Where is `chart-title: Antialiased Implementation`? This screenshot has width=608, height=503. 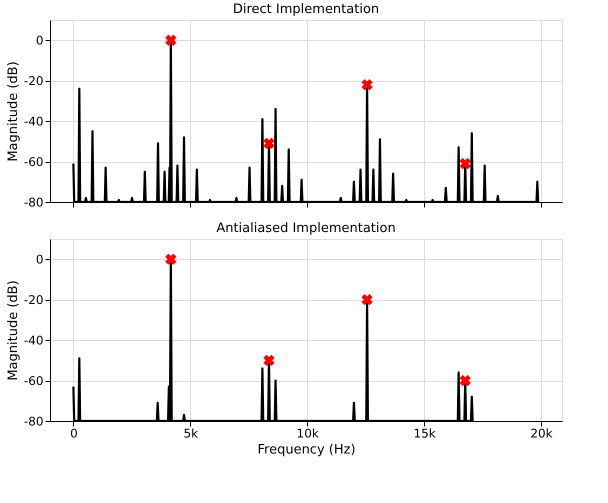
chart-title: Antialiased Implementation is located at coordinates (306, 228).